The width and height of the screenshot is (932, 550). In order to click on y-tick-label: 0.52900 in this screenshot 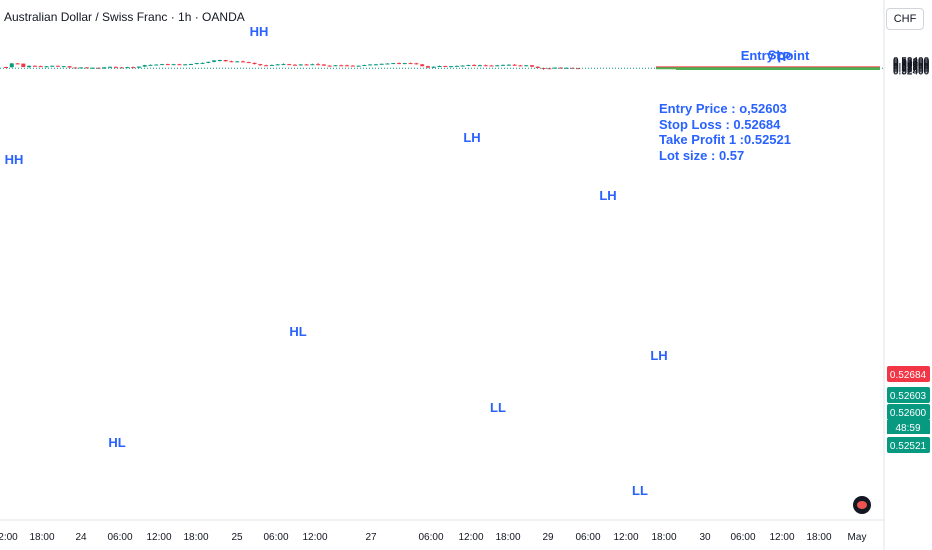, I will do `click(911, 66)`.